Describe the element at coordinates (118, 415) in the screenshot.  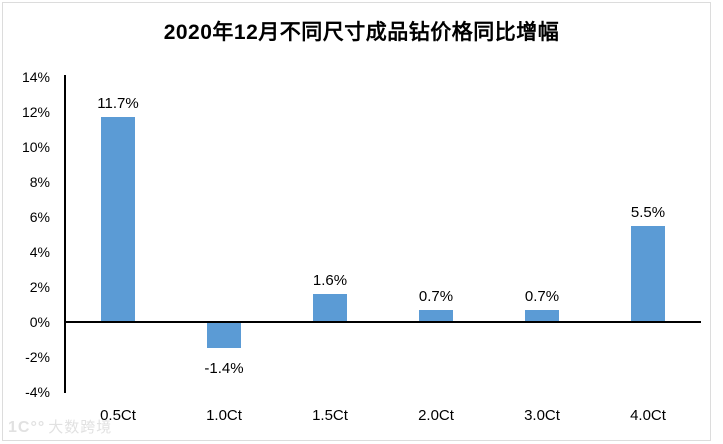
I see `x-category-label: 0.5Ct` at that location.